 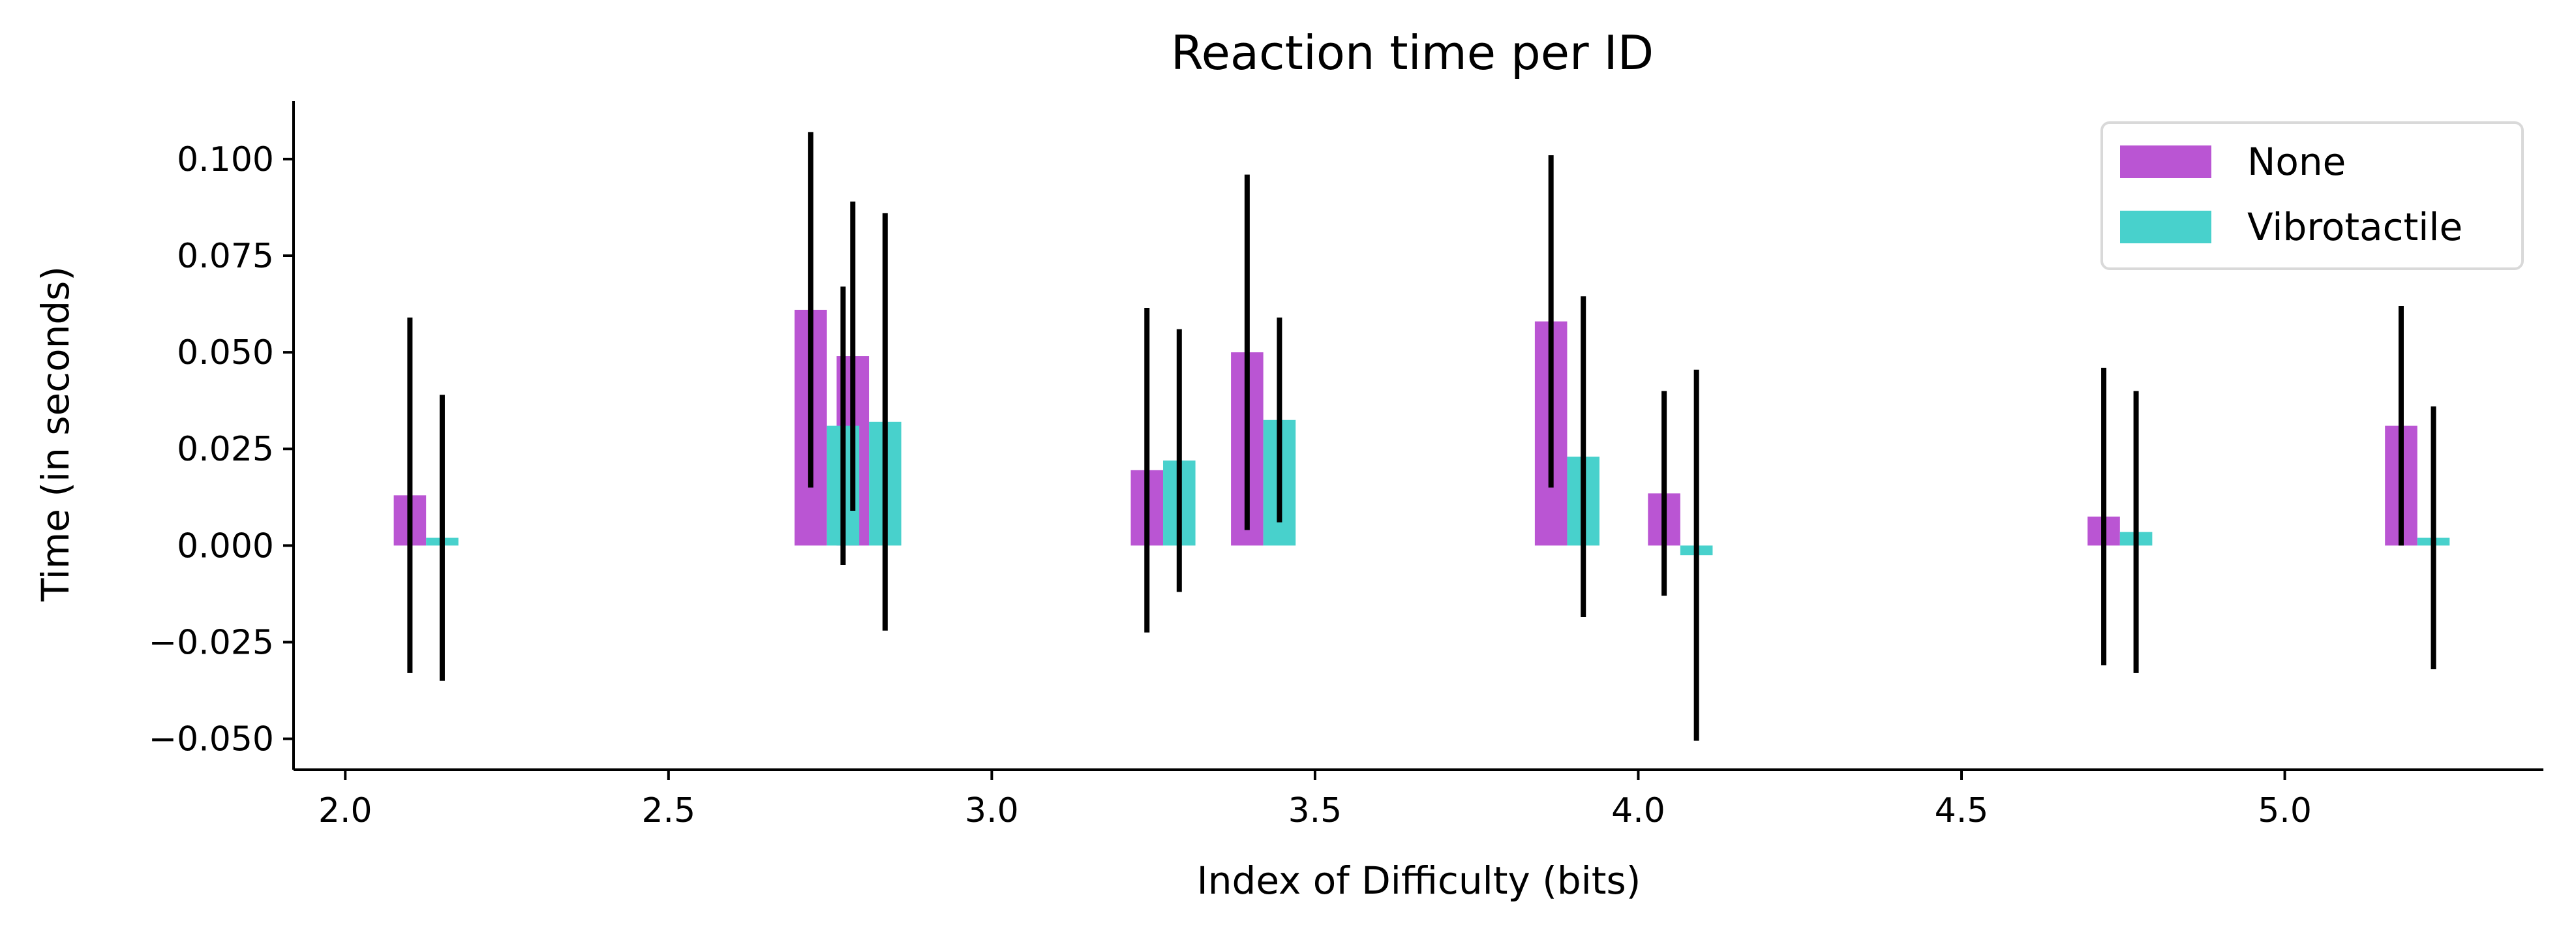 I want to click on x-tick-label: 3.5, so click(x=1315, y=810).